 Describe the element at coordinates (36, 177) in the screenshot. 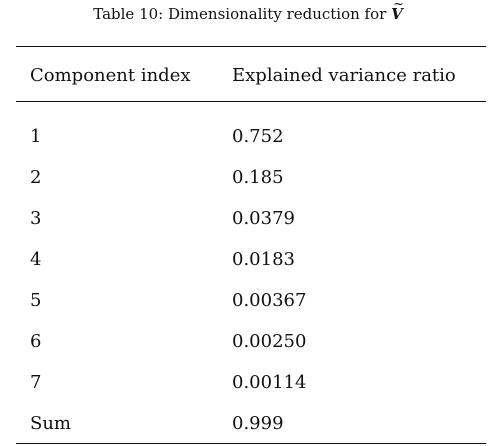

I see `cell-component: 2` at that location.